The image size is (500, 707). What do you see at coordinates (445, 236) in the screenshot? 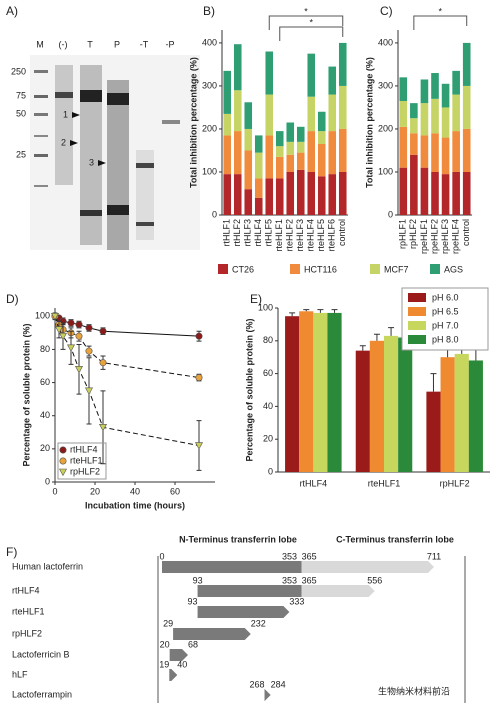
I see `x-tick-label: rpeHLF3` at bounding box center [445, 236].